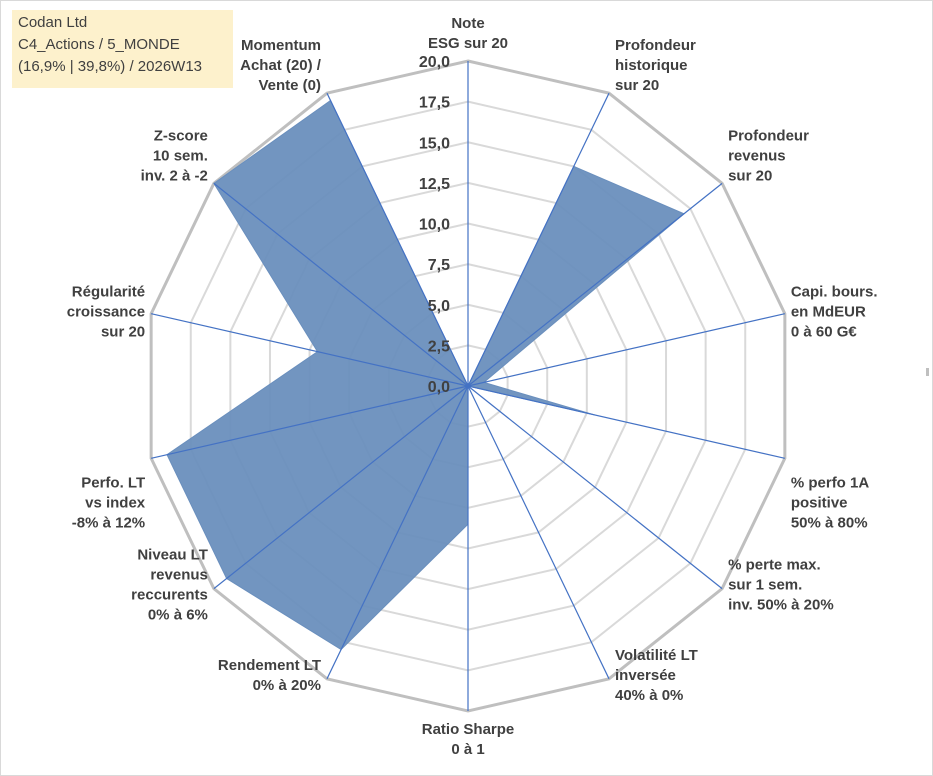  I want to click on tick-label: 7,5, so click(439, 265).